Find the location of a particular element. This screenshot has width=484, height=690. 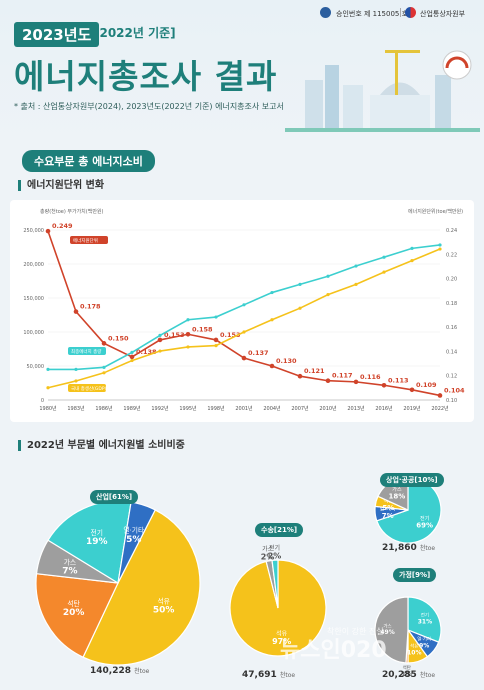

x-tick-label: 1989년 is located at coordinates (132, 408).